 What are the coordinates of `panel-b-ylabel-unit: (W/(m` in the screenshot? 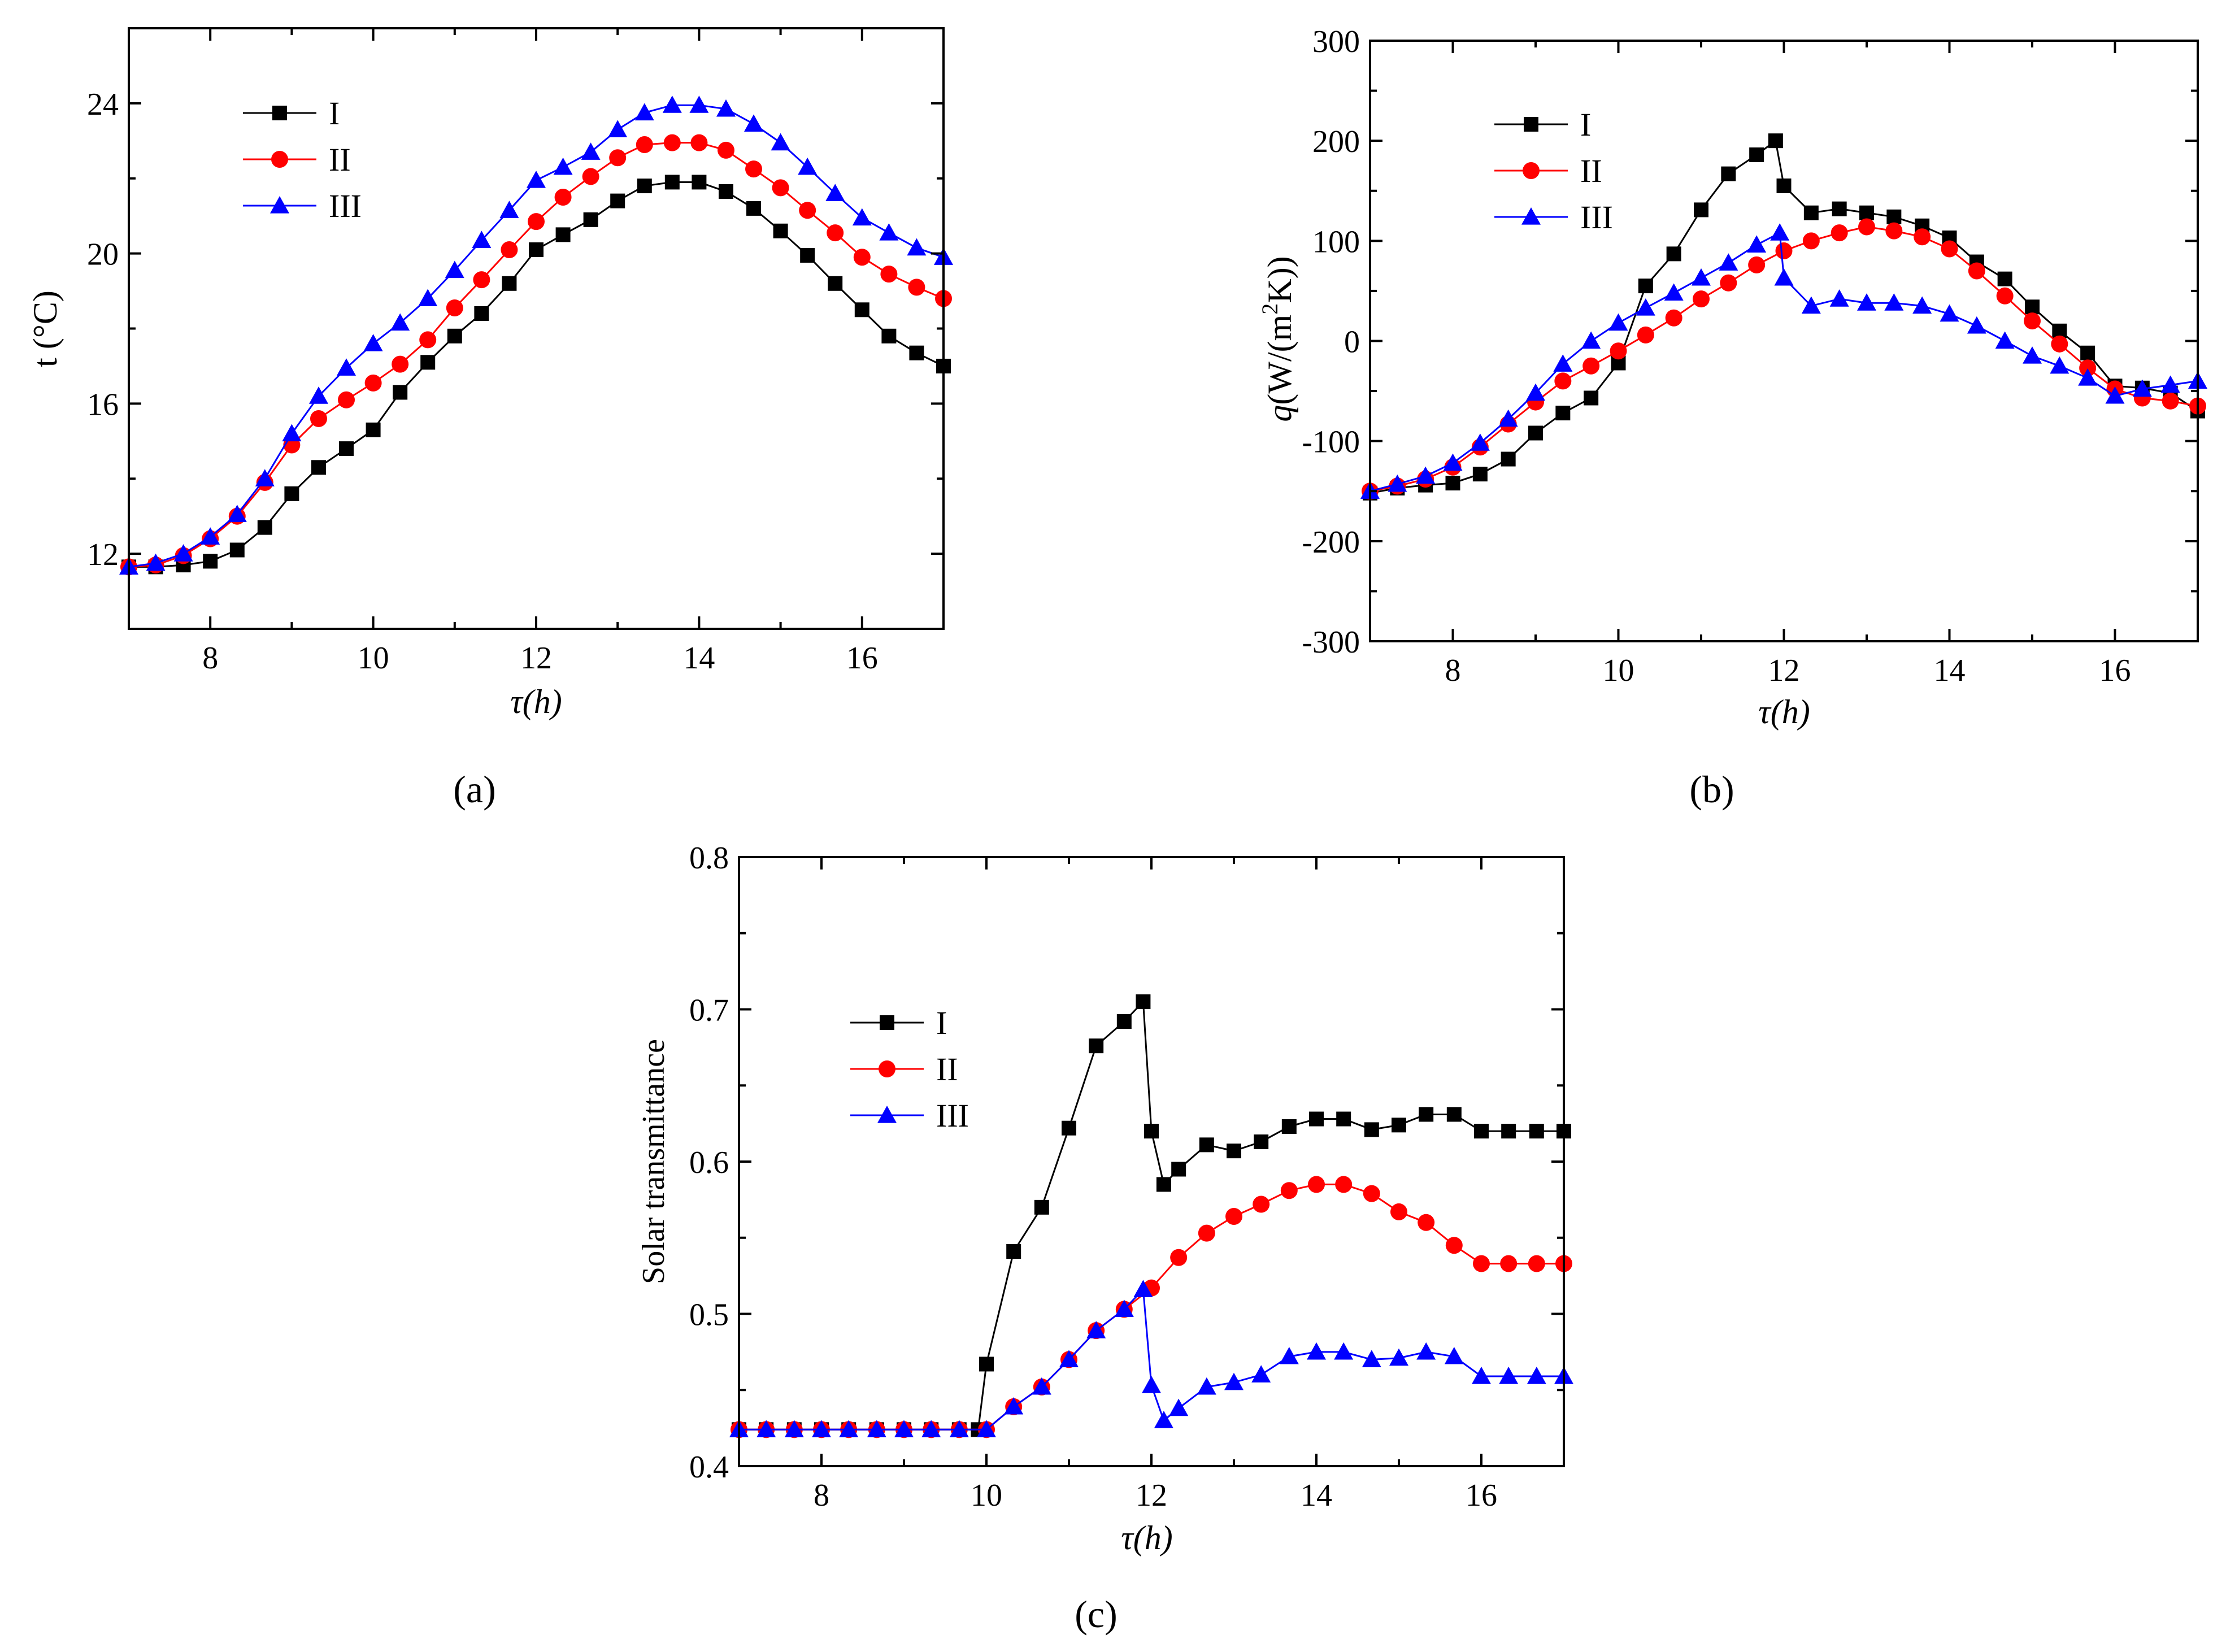 It's located at (1280, 360).